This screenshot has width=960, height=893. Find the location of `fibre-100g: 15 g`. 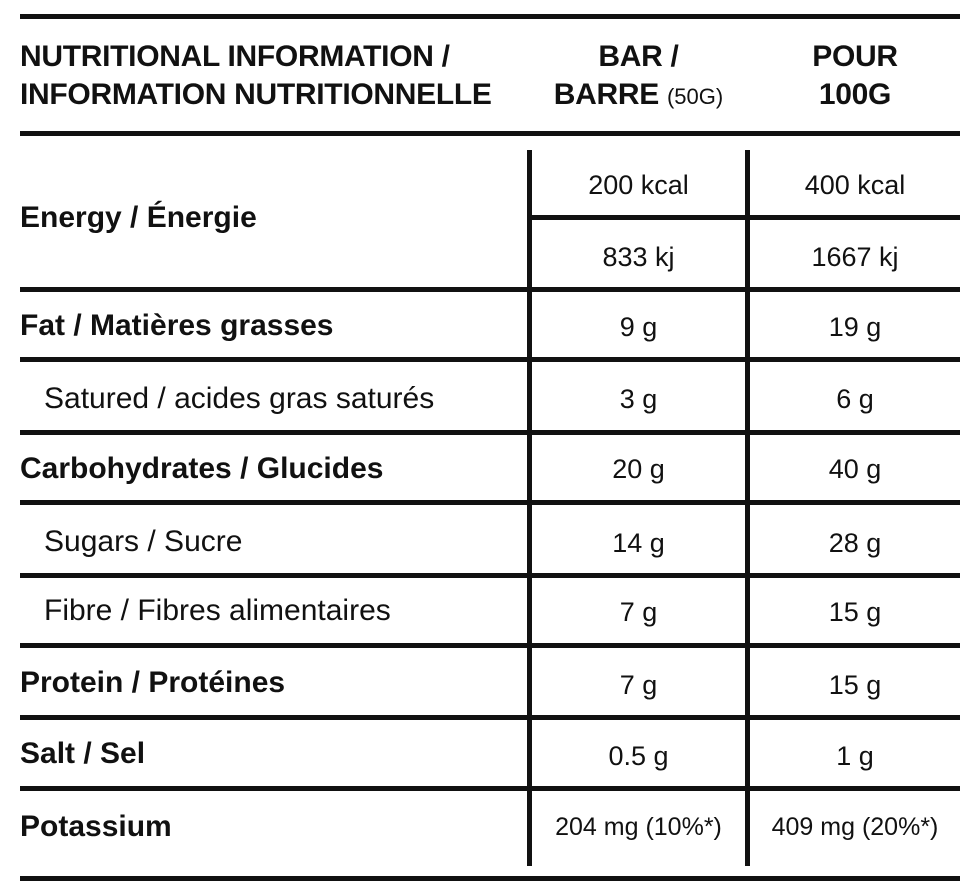

fibre-100g: 15 g is located at coordinates (855, 612).